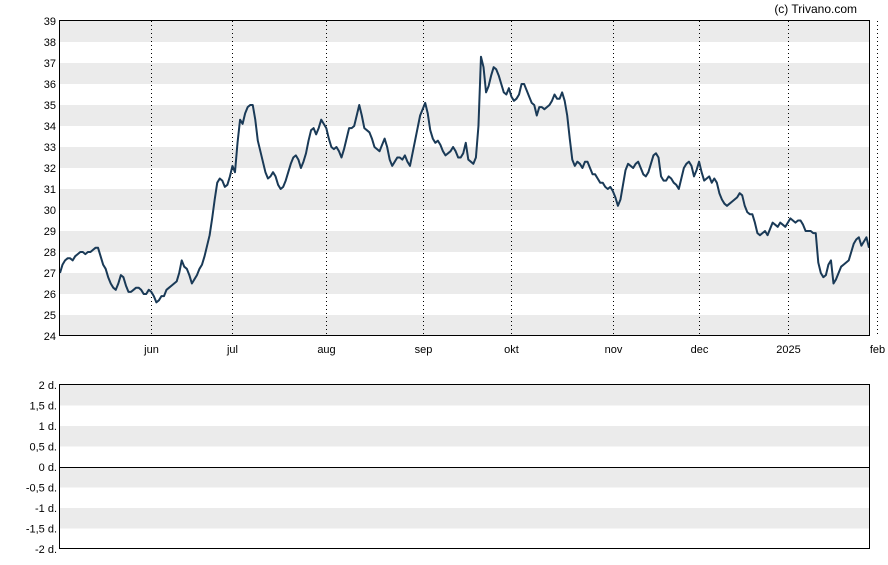  I want to click on volume-y-tick-label: 2 d., so click(48, 386).